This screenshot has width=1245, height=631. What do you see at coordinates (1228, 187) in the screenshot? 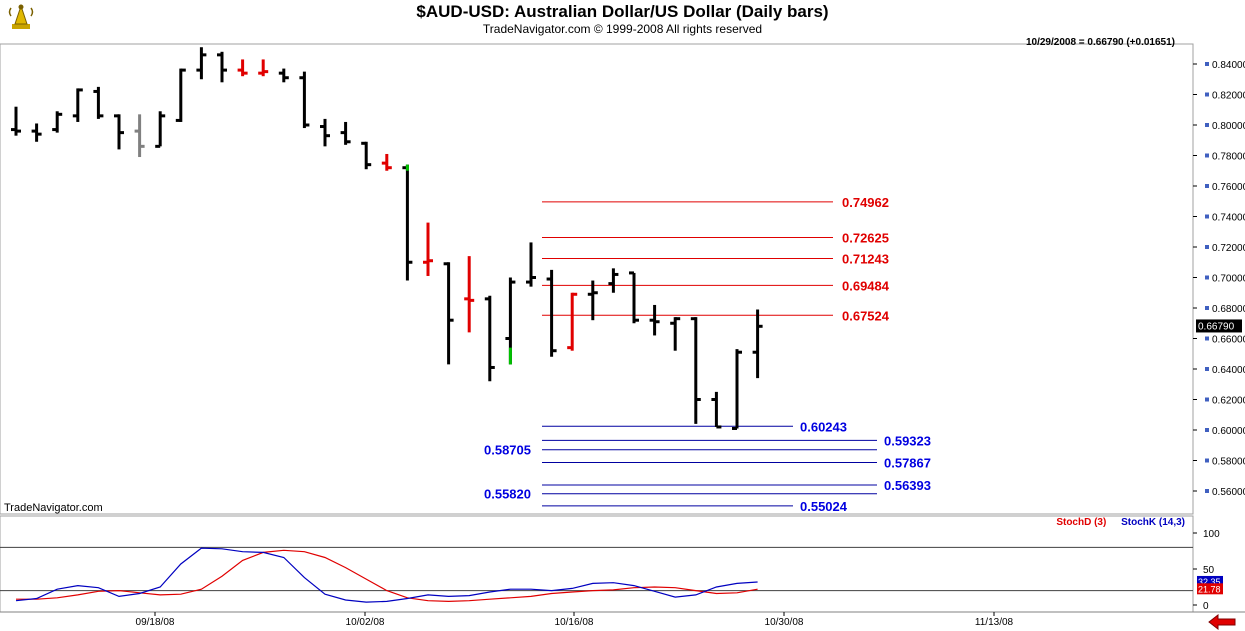
I see `price-tick-label: 0.76000` at bounding box center [1228, 187].